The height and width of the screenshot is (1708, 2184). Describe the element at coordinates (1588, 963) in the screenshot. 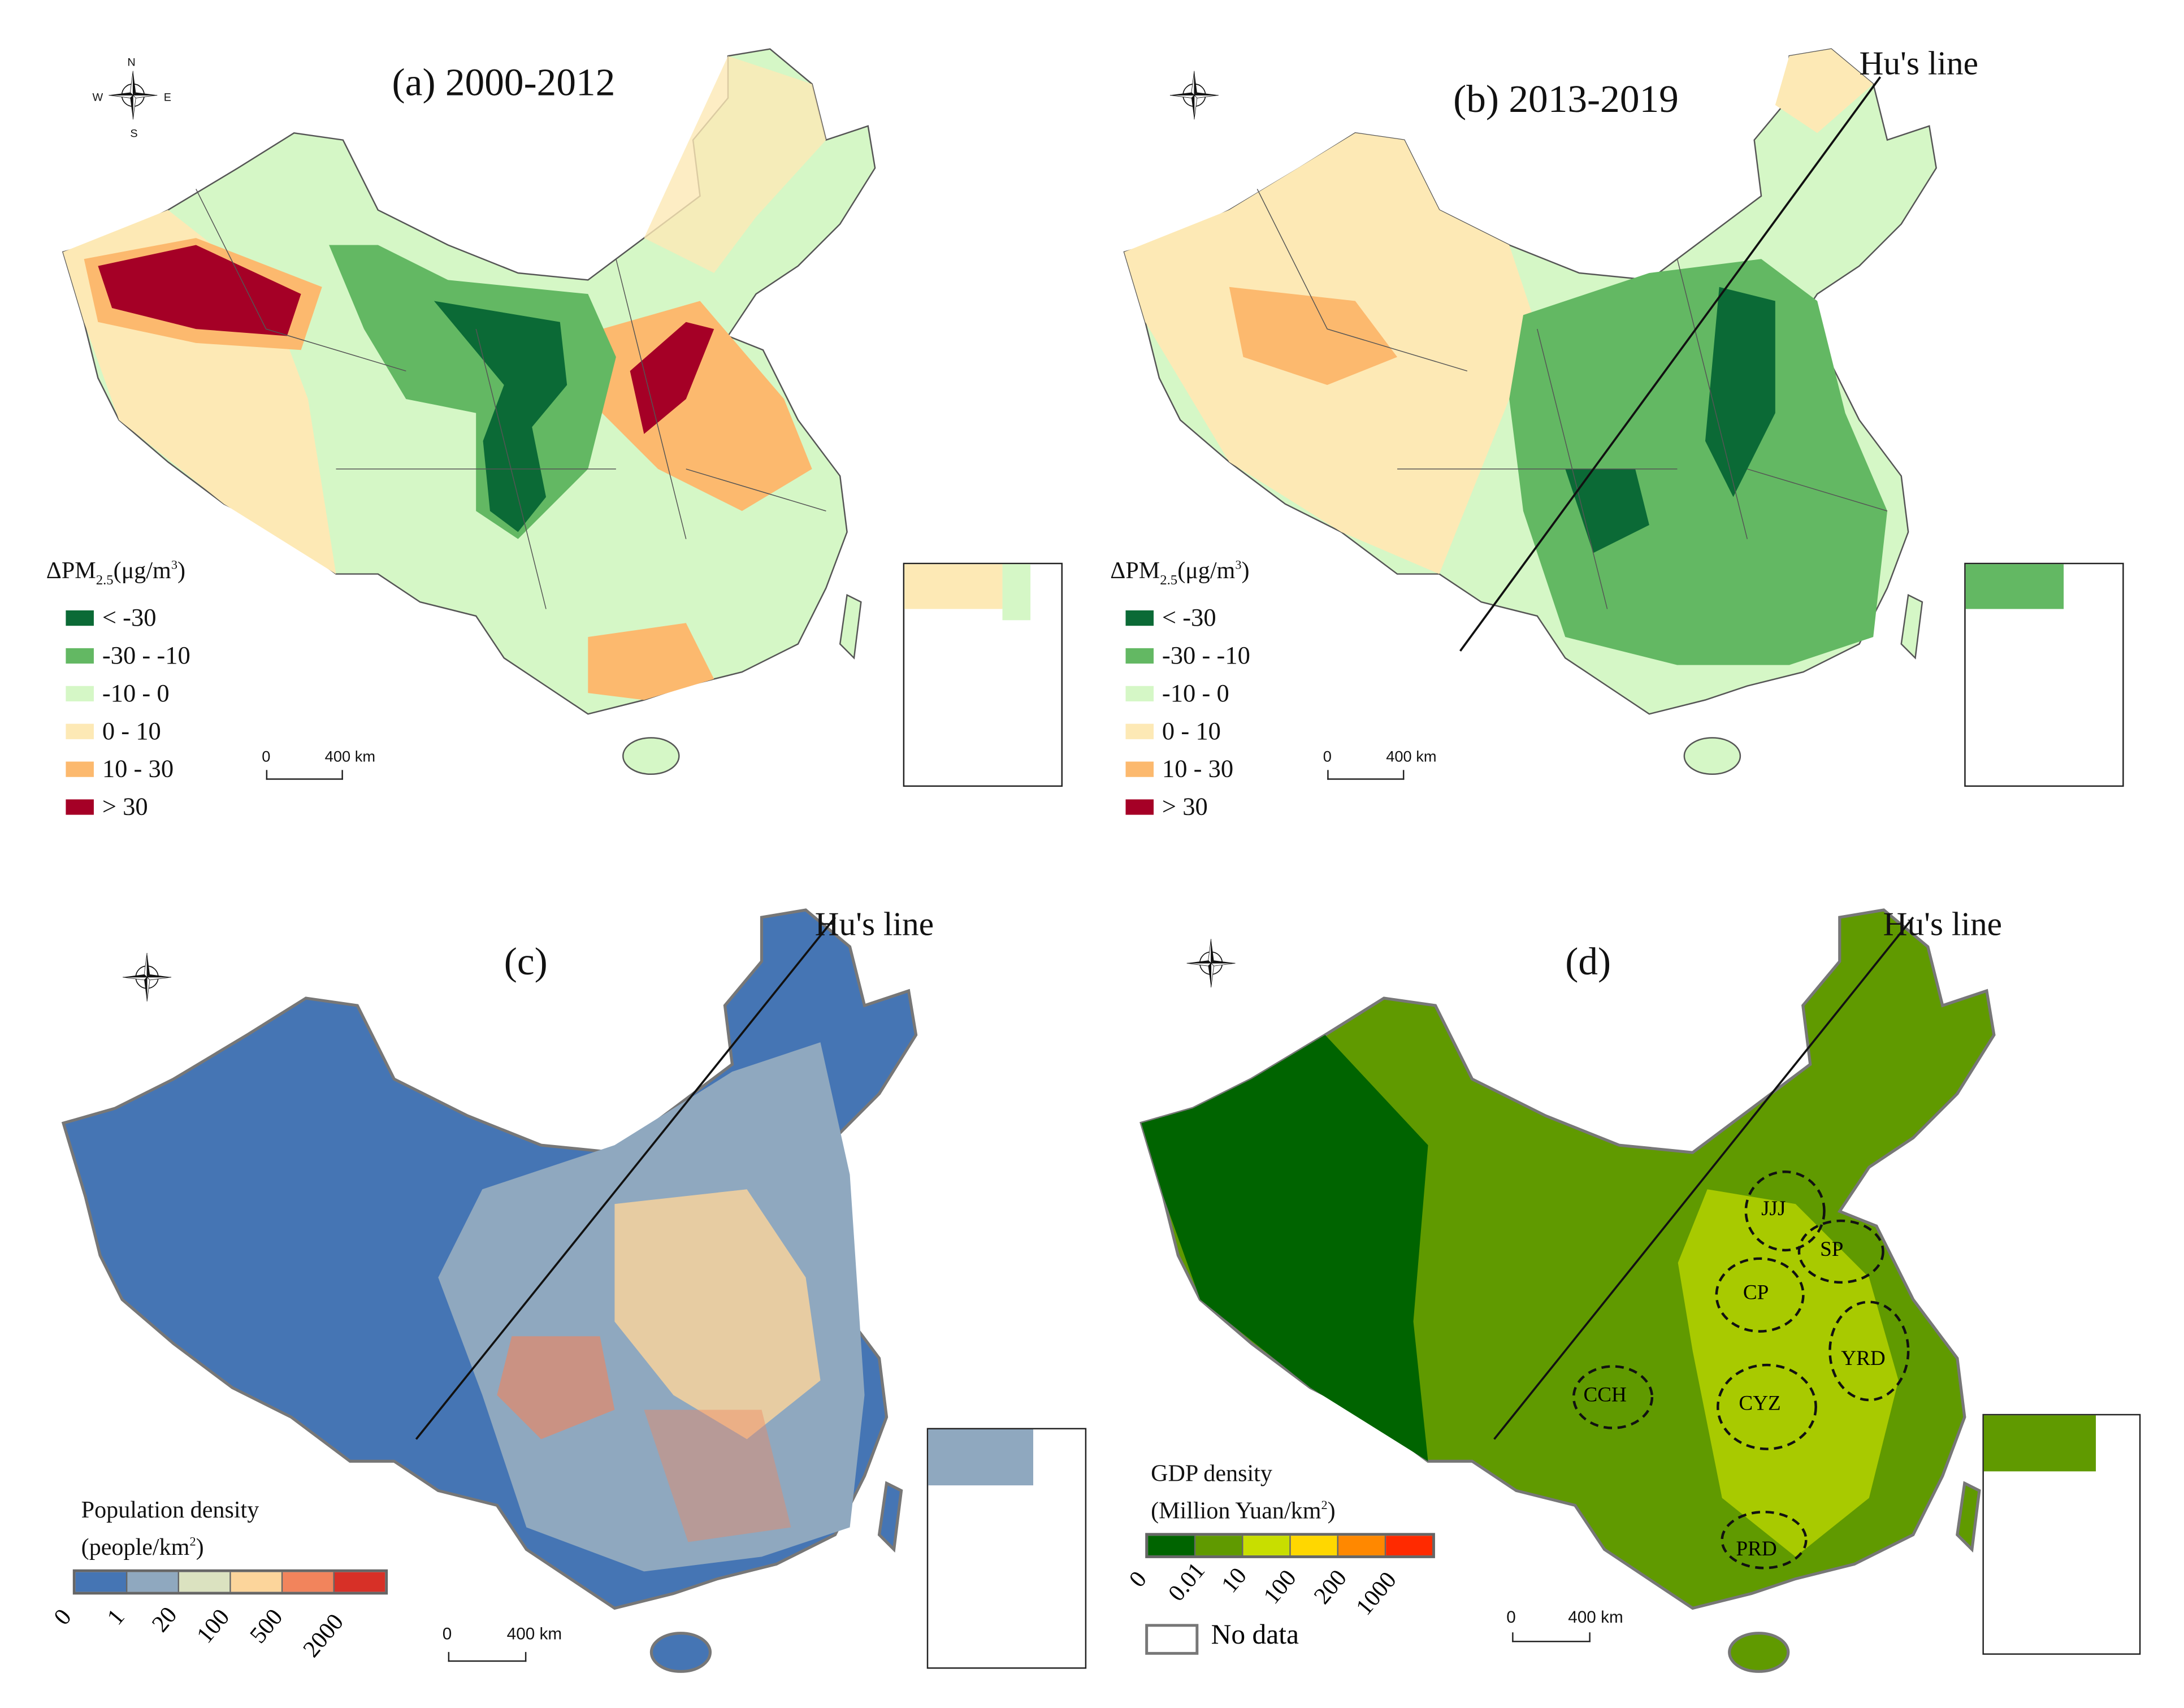

I see `panel-d-title: (d)` at that location.